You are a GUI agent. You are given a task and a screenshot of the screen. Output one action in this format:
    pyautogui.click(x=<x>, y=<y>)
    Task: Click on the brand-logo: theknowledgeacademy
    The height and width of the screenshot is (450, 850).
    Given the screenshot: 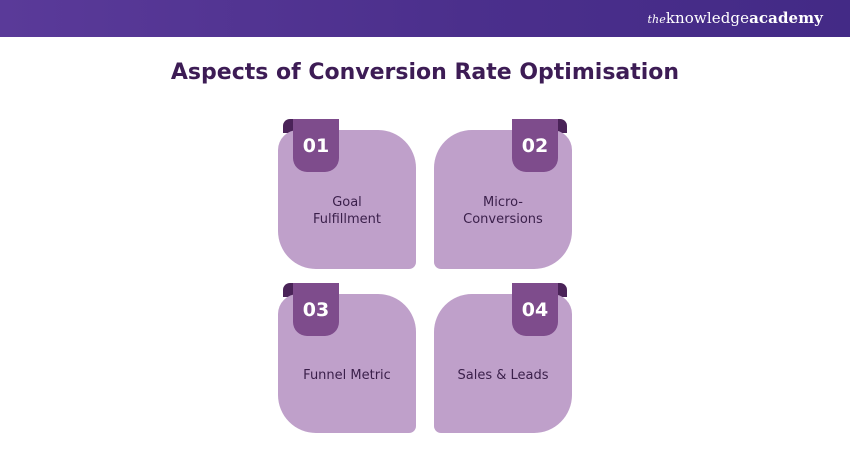 What is the action you would take?
    pyautogui.click(x=735, y=18)
    